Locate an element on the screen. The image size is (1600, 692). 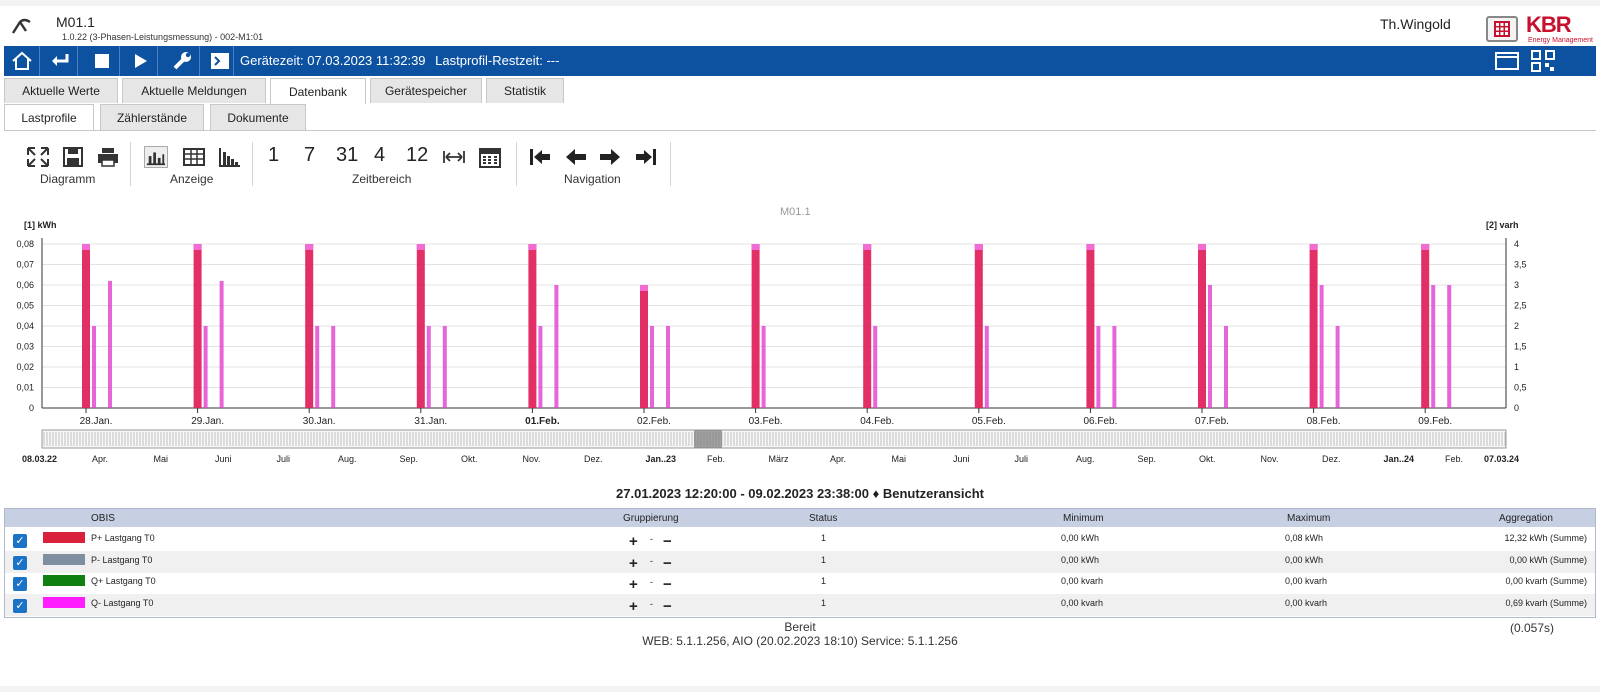
navigator-label: Mai is located at coordinates (899, 459).